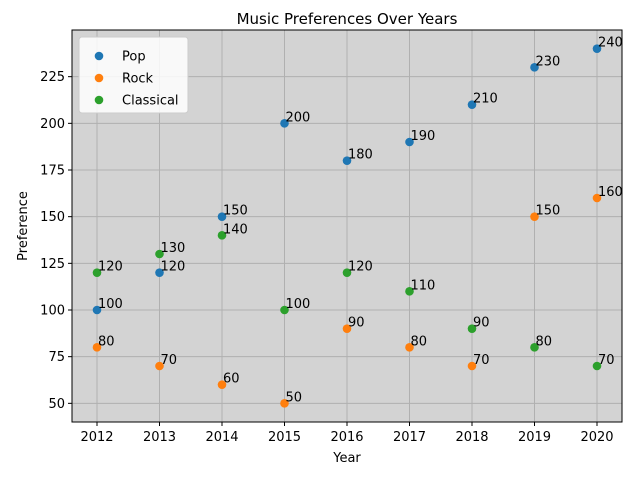 This screenshot has width=640, height=480. I want to click on data-label-classical: 80, so click(544, 341).